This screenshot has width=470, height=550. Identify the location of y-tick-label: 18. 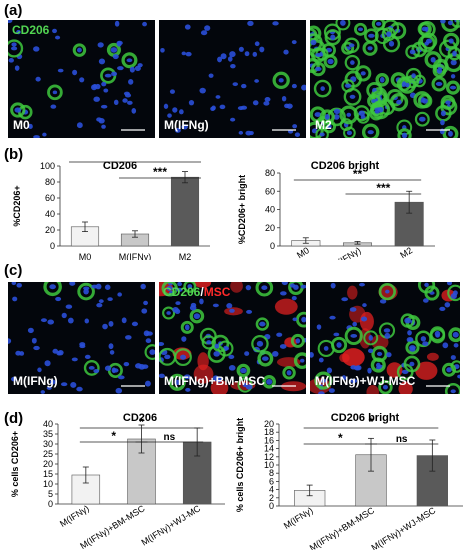
(269, 432).